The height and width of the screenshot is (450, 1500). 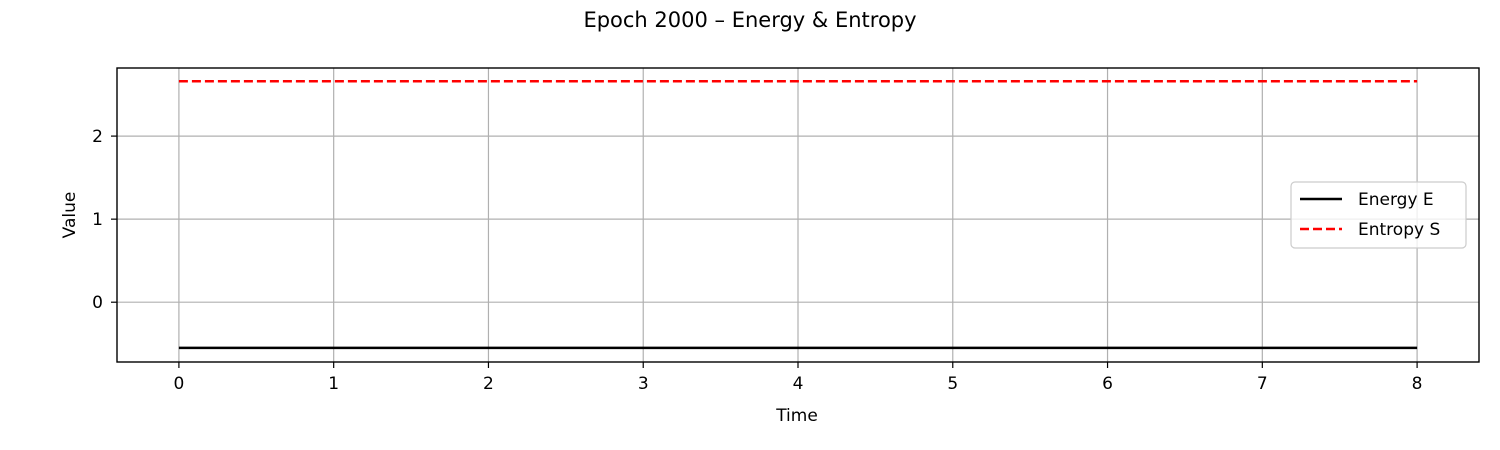 I want to click on x-tick-label: 2, so click(x=488, y=384).